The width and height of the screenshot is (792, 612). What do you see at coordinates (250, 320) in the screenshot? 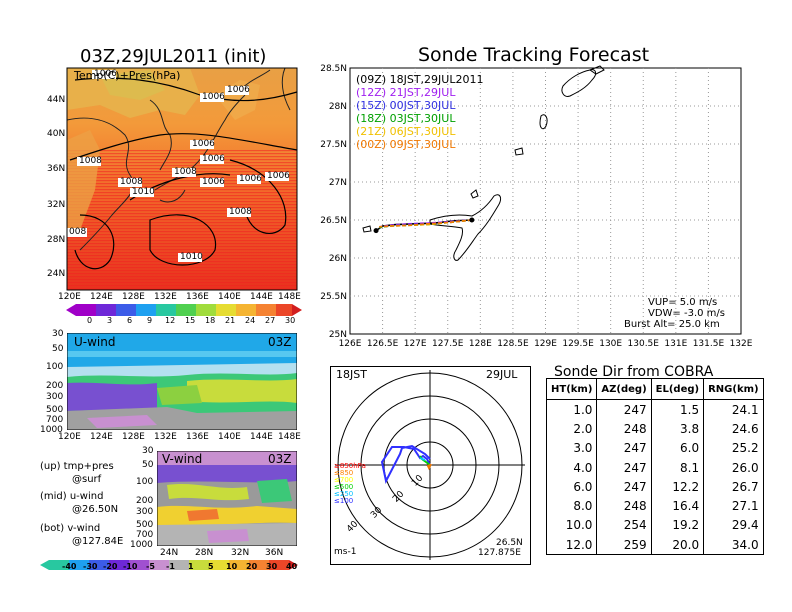
I see `colorbar-tick: 24` at bounding box center [250, 320].